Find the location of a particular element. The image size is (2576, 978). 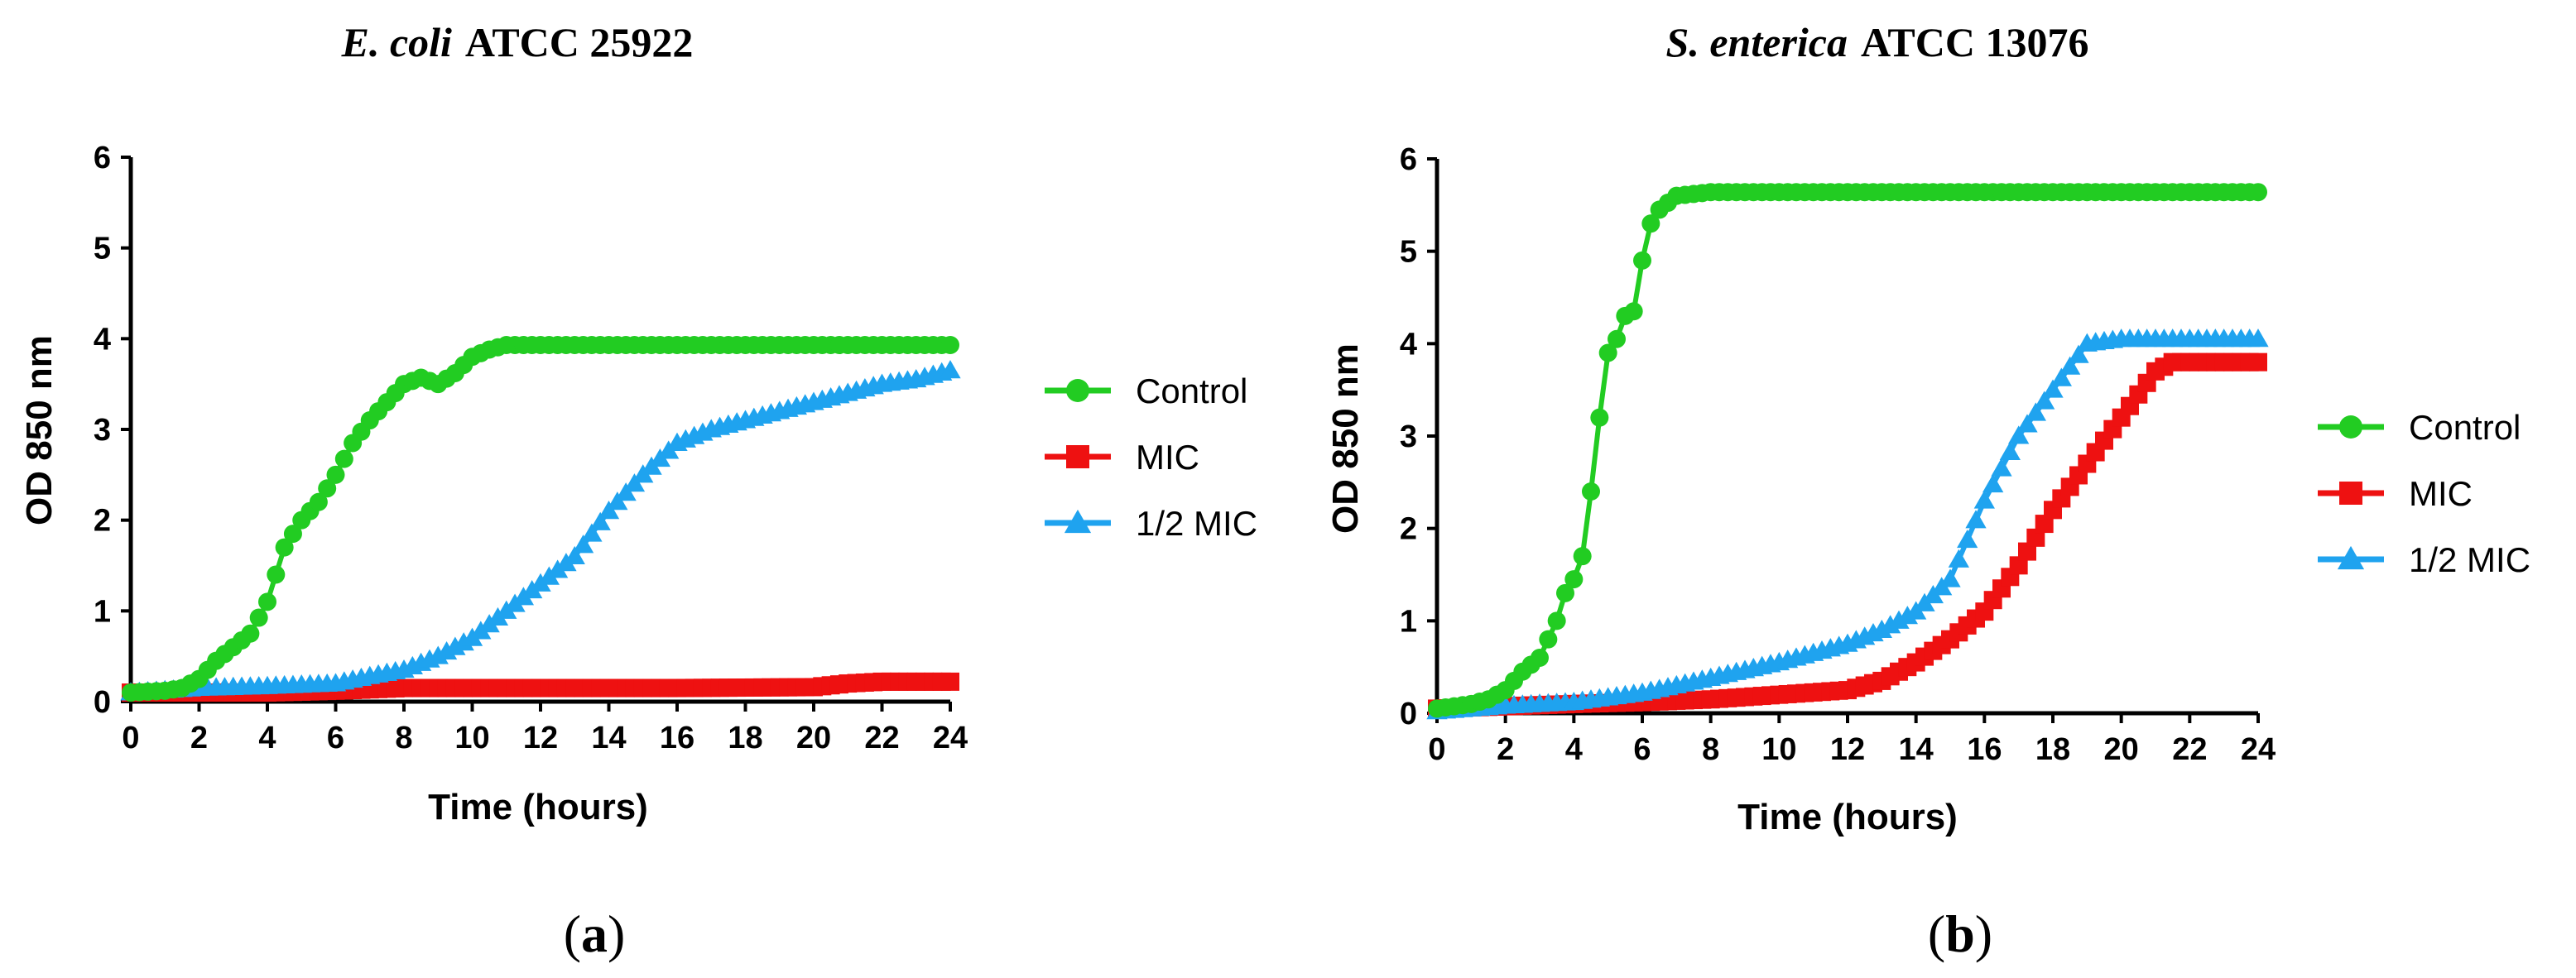

series-mic is located at coordinates (1847, 535).